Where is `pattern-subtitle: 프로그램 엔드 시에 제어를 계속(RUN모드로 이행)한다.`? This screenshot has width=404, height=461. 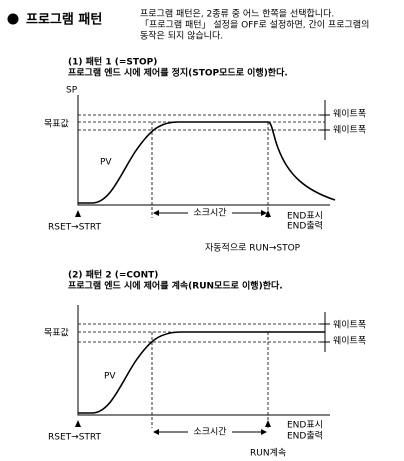
pattern-subtitle: 프로그램 엔드 시에 제어를 계속(RUN모드로 이행)한다. is located at coordinates (175, 286).